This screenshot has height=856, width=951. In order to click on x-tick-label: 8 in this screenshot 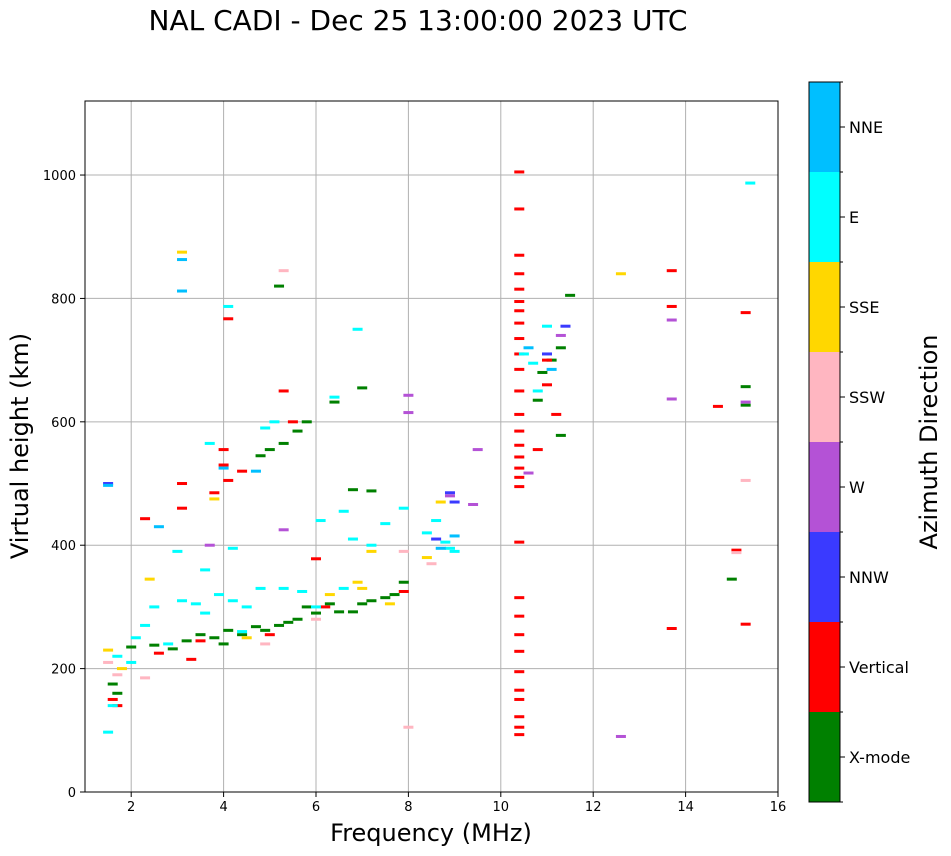, I will do `click(408, 807)`.